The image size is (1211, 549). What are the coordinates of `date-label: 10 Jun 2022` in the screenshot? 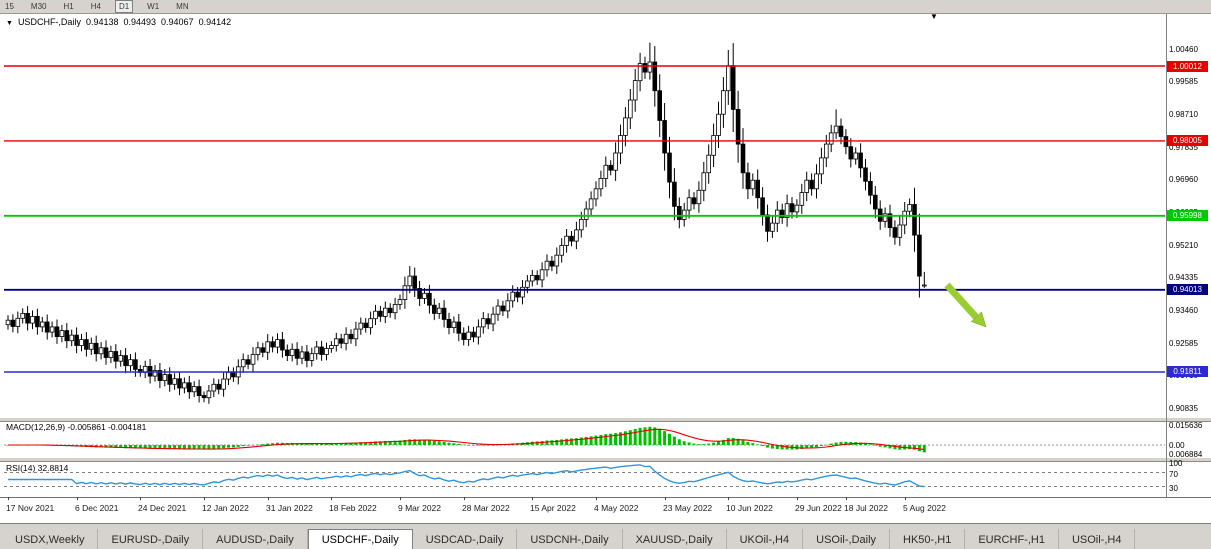 It's located at (749, 508).